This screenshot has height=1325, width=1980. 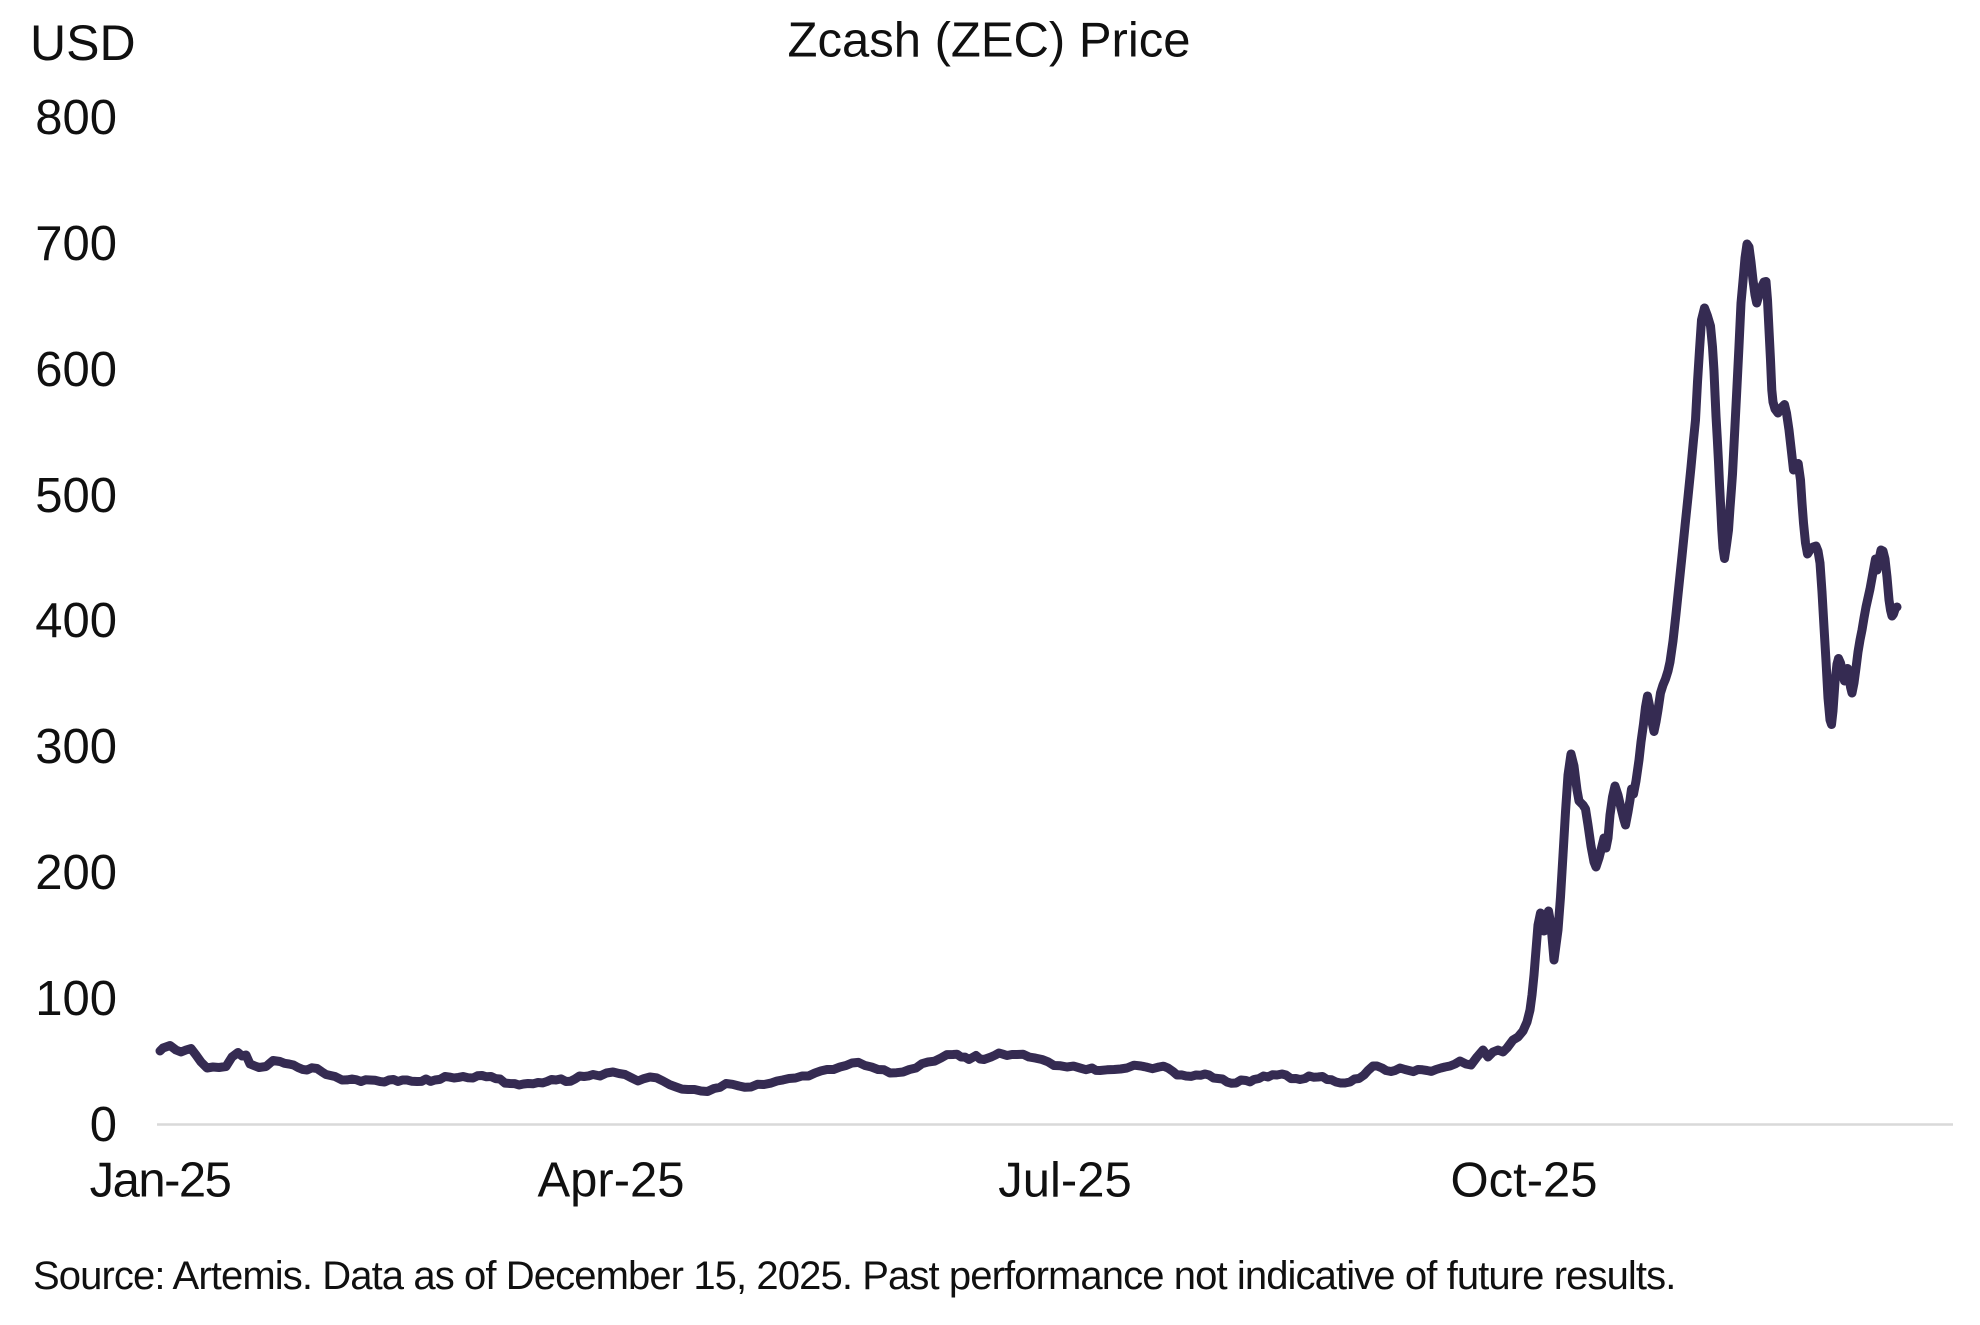 I want to click on svg-text: Apr-25, so click(x=610, y=1181).